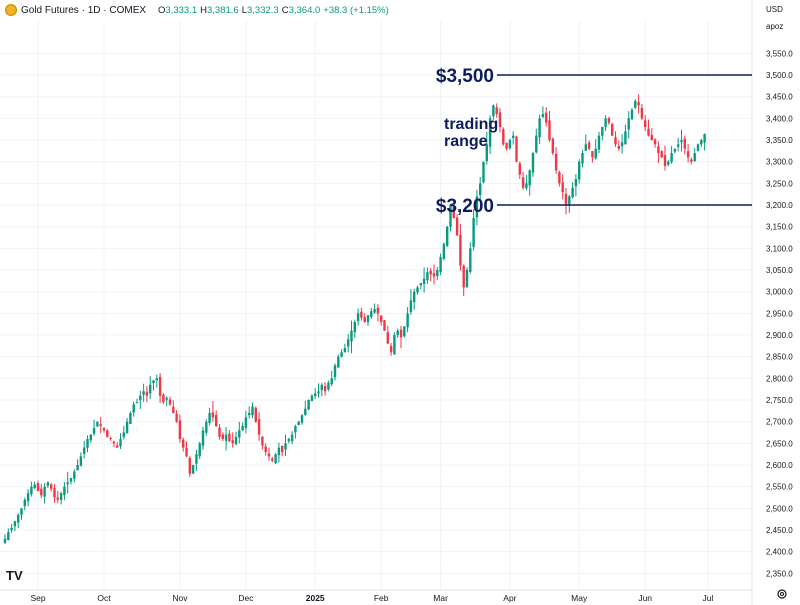 The image size is (800, 605). I want to click on annotation-text: trading, so click(471, 124).